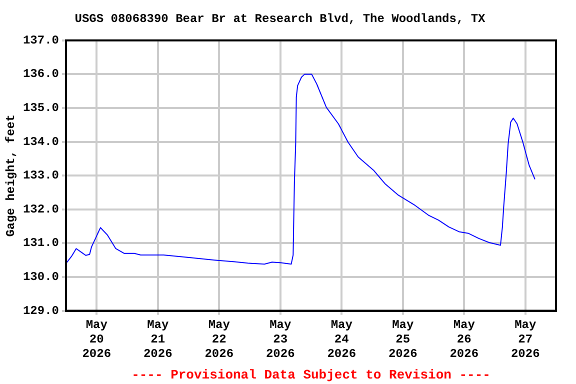  Describe the element at coordinates (280, 339) in the screenshot. I see `x-tick-label: May 23 2026` at that location.